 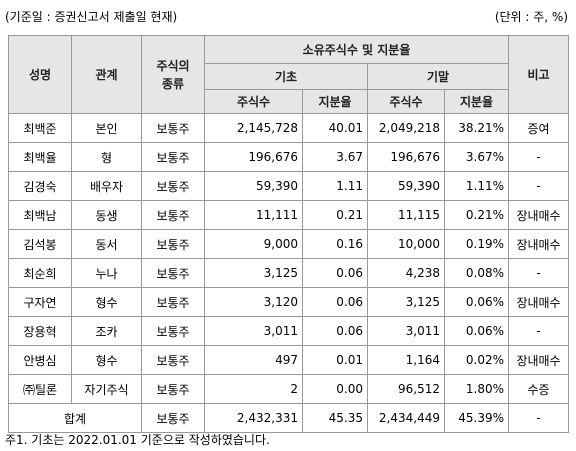 What do you see at coordinates (406, 302) in the screenshot?
I see `cell-end-shares: 3,125` at bounding box center [406, 302].